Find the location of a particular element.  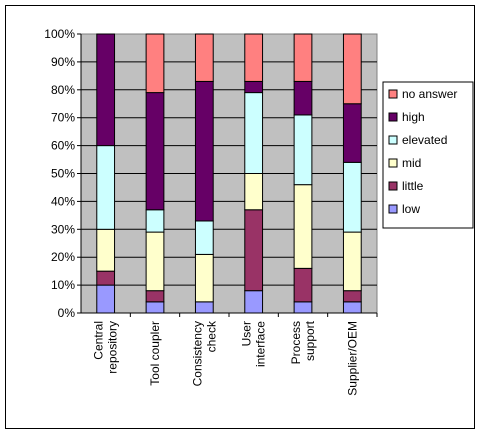

x-category-label: repository is located at coordinates (113, 347).